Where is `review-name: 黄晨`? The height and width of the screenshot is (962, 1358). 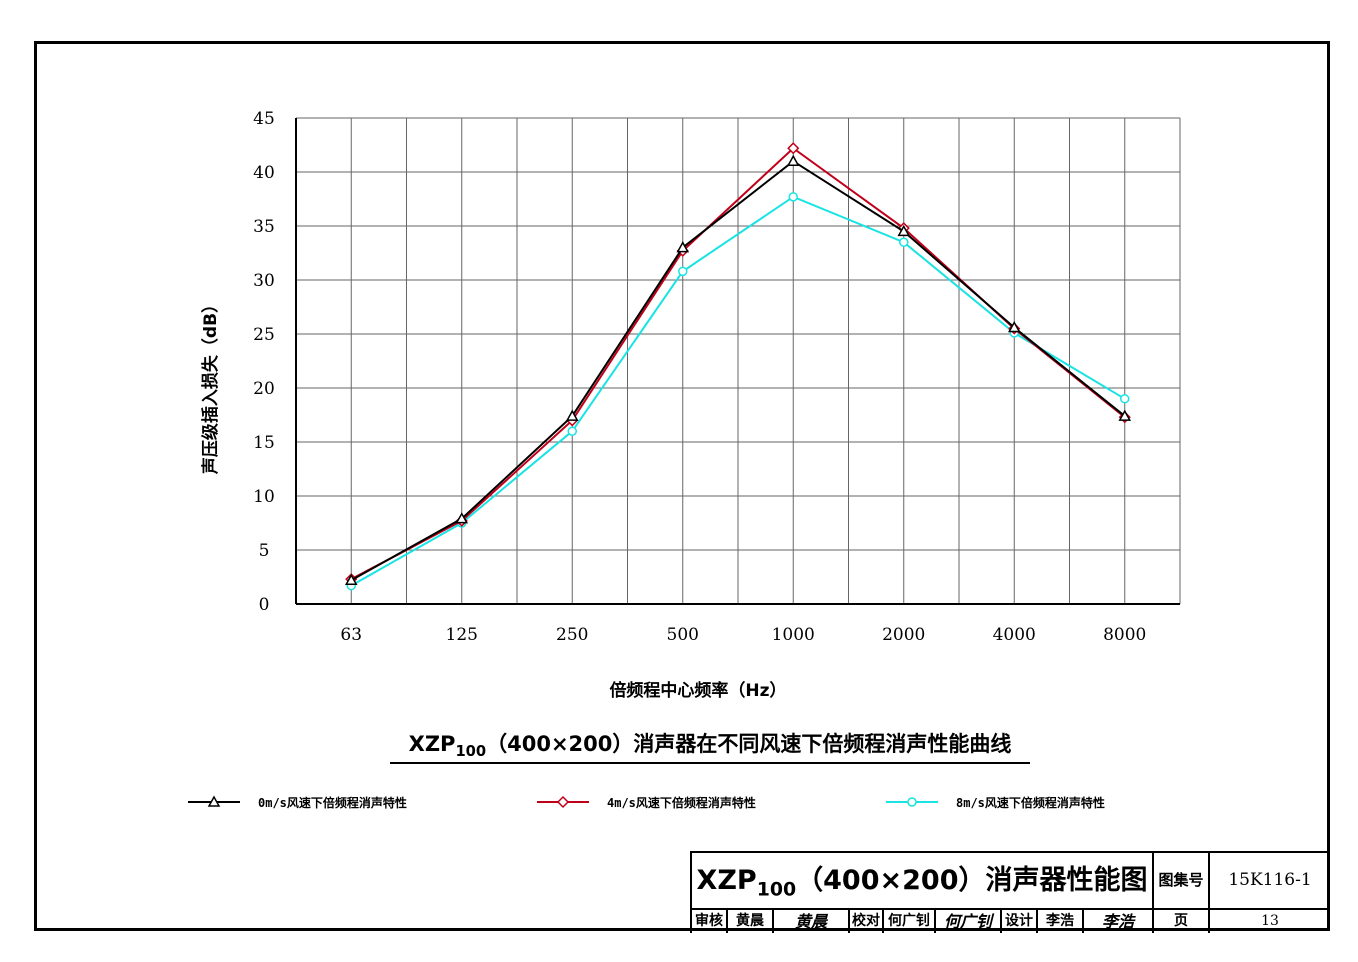
review-name: 黄晨 is located at coordinates (751, 921).